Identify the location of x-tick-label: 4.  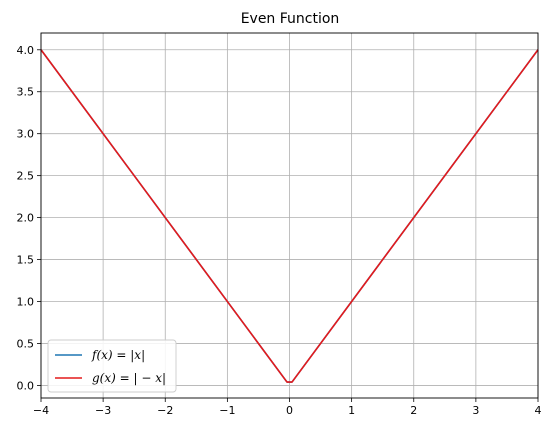
(538, 410).